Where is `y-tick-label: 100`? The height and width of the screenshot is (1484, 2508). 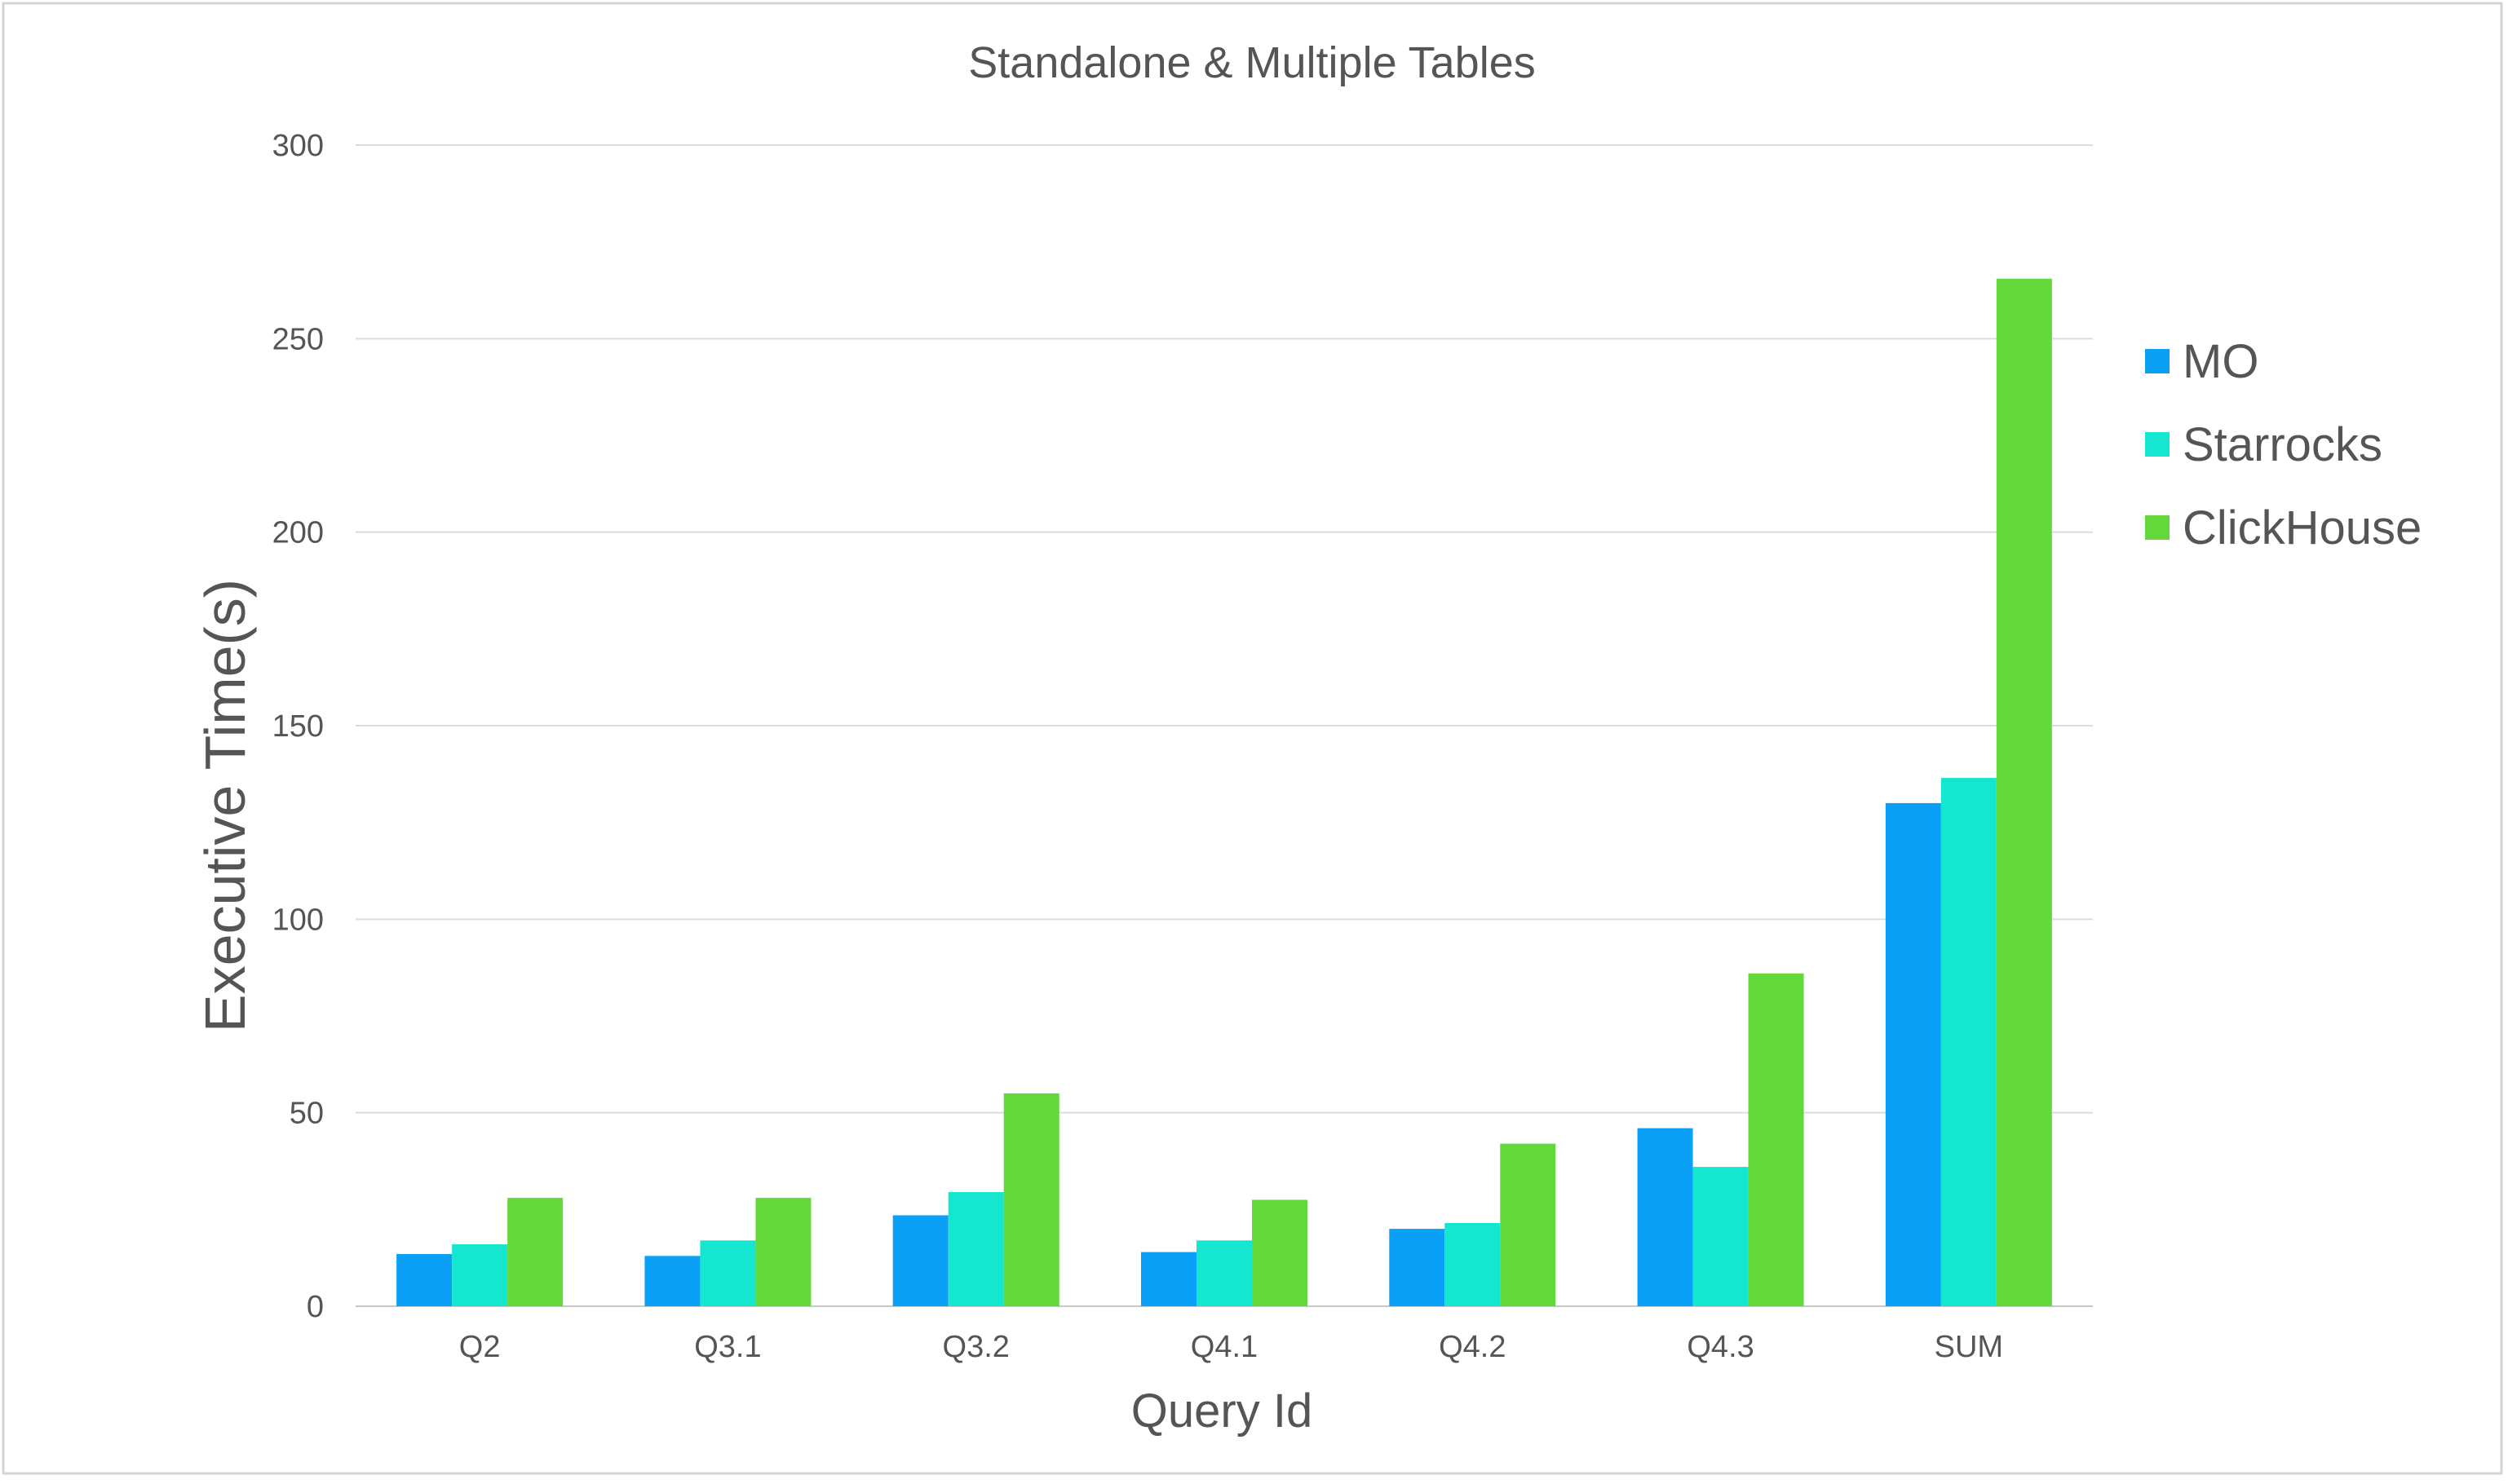
y-tick-label: 100 is located at coordinates (298, 920).